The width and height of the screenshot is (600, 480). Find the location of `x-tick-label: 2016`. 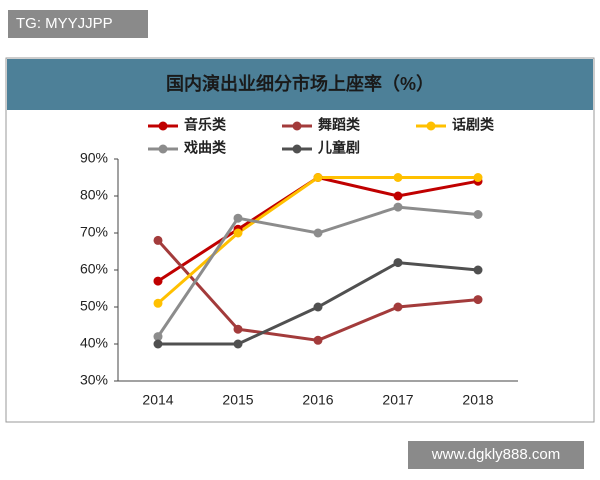

x-tick-label: 2016 is located at coordinates (317, 400).